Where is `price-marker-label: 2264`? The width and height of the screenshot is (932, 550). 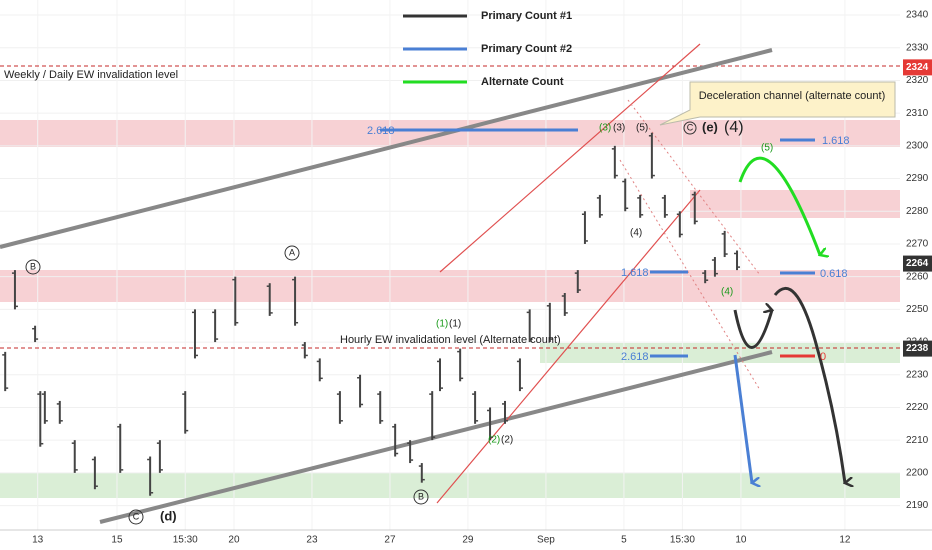
price-marker-label: 2264 is located at coordinates (917, 263).